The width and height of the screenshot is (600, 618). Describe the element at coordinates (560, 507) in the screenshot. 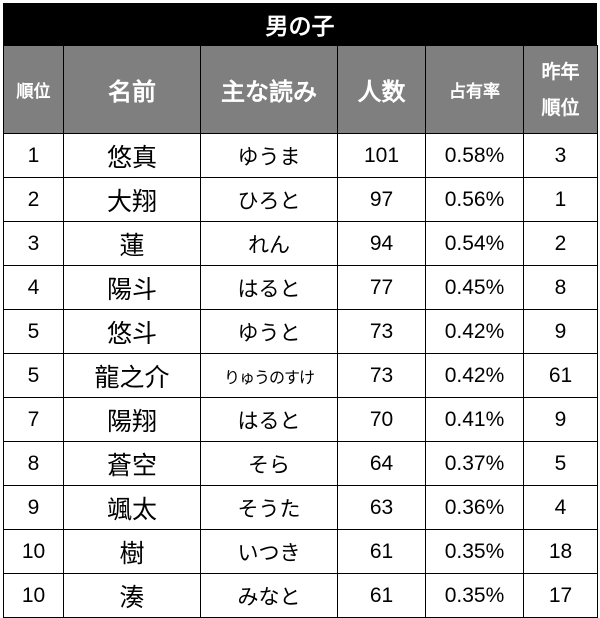

I see `cell-prev-rank: 4` at that location.